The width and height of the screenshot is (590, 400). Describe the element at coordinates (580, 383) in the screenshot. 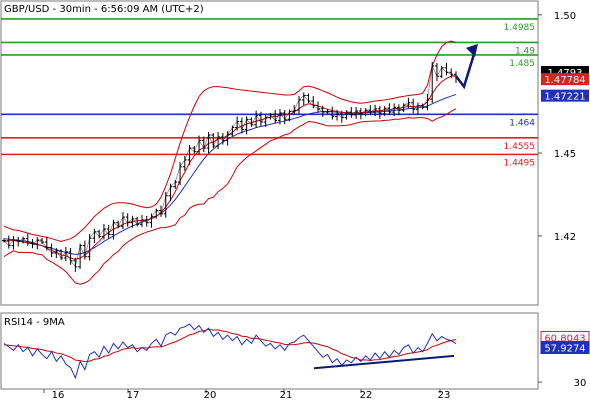

I see `rsi-y-tick-label-0: 30` at that location.